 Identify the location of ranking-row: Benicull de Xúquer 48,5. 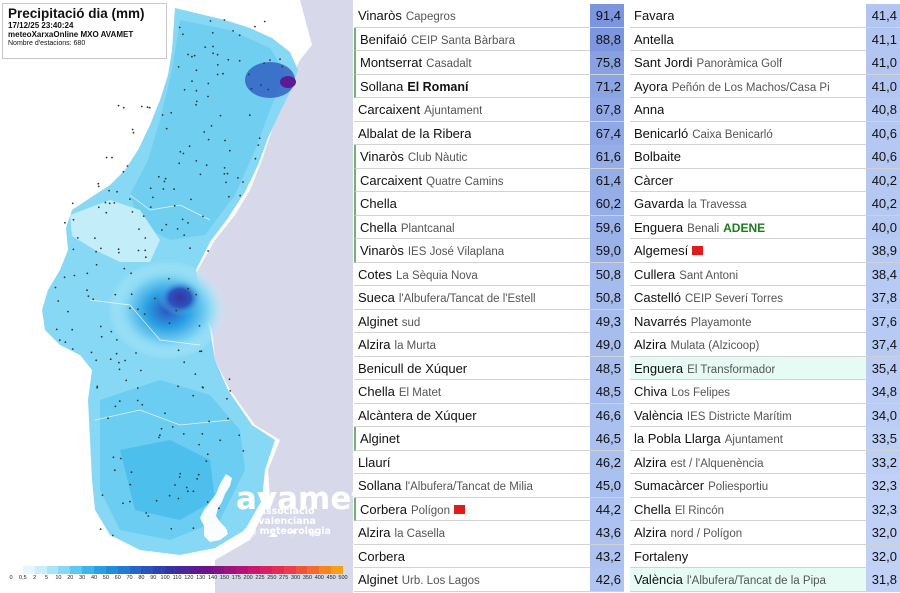
(489, 368).